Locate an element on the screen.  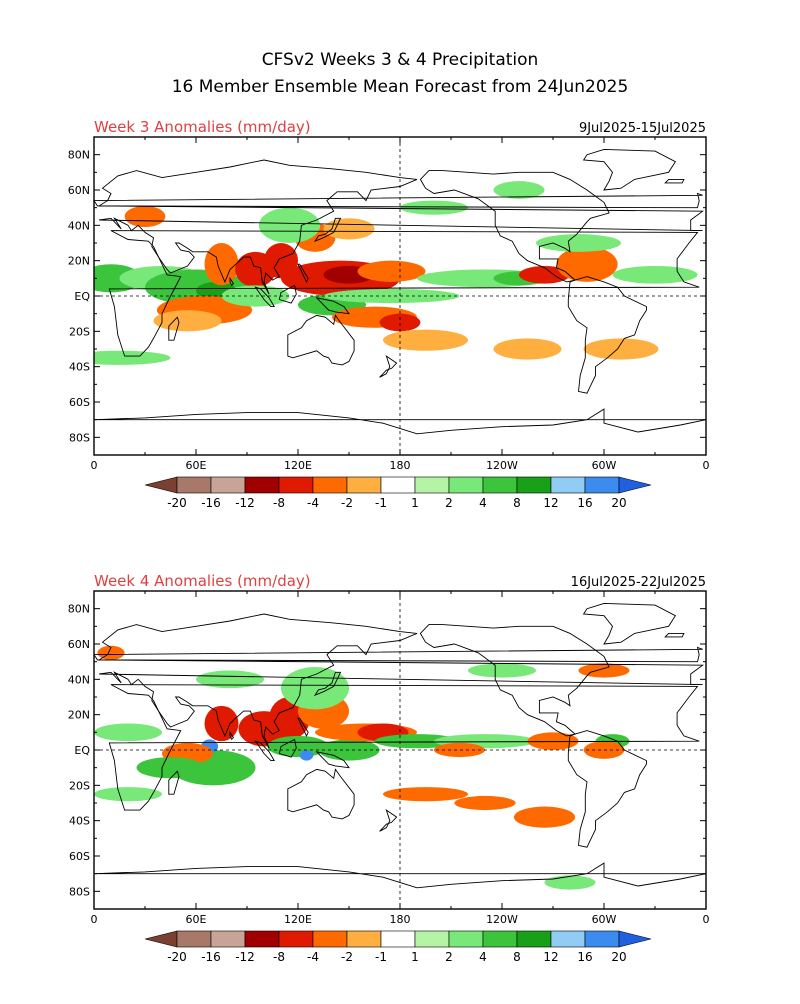
colorbar-label: 2 is located at coordinates (449, 503).